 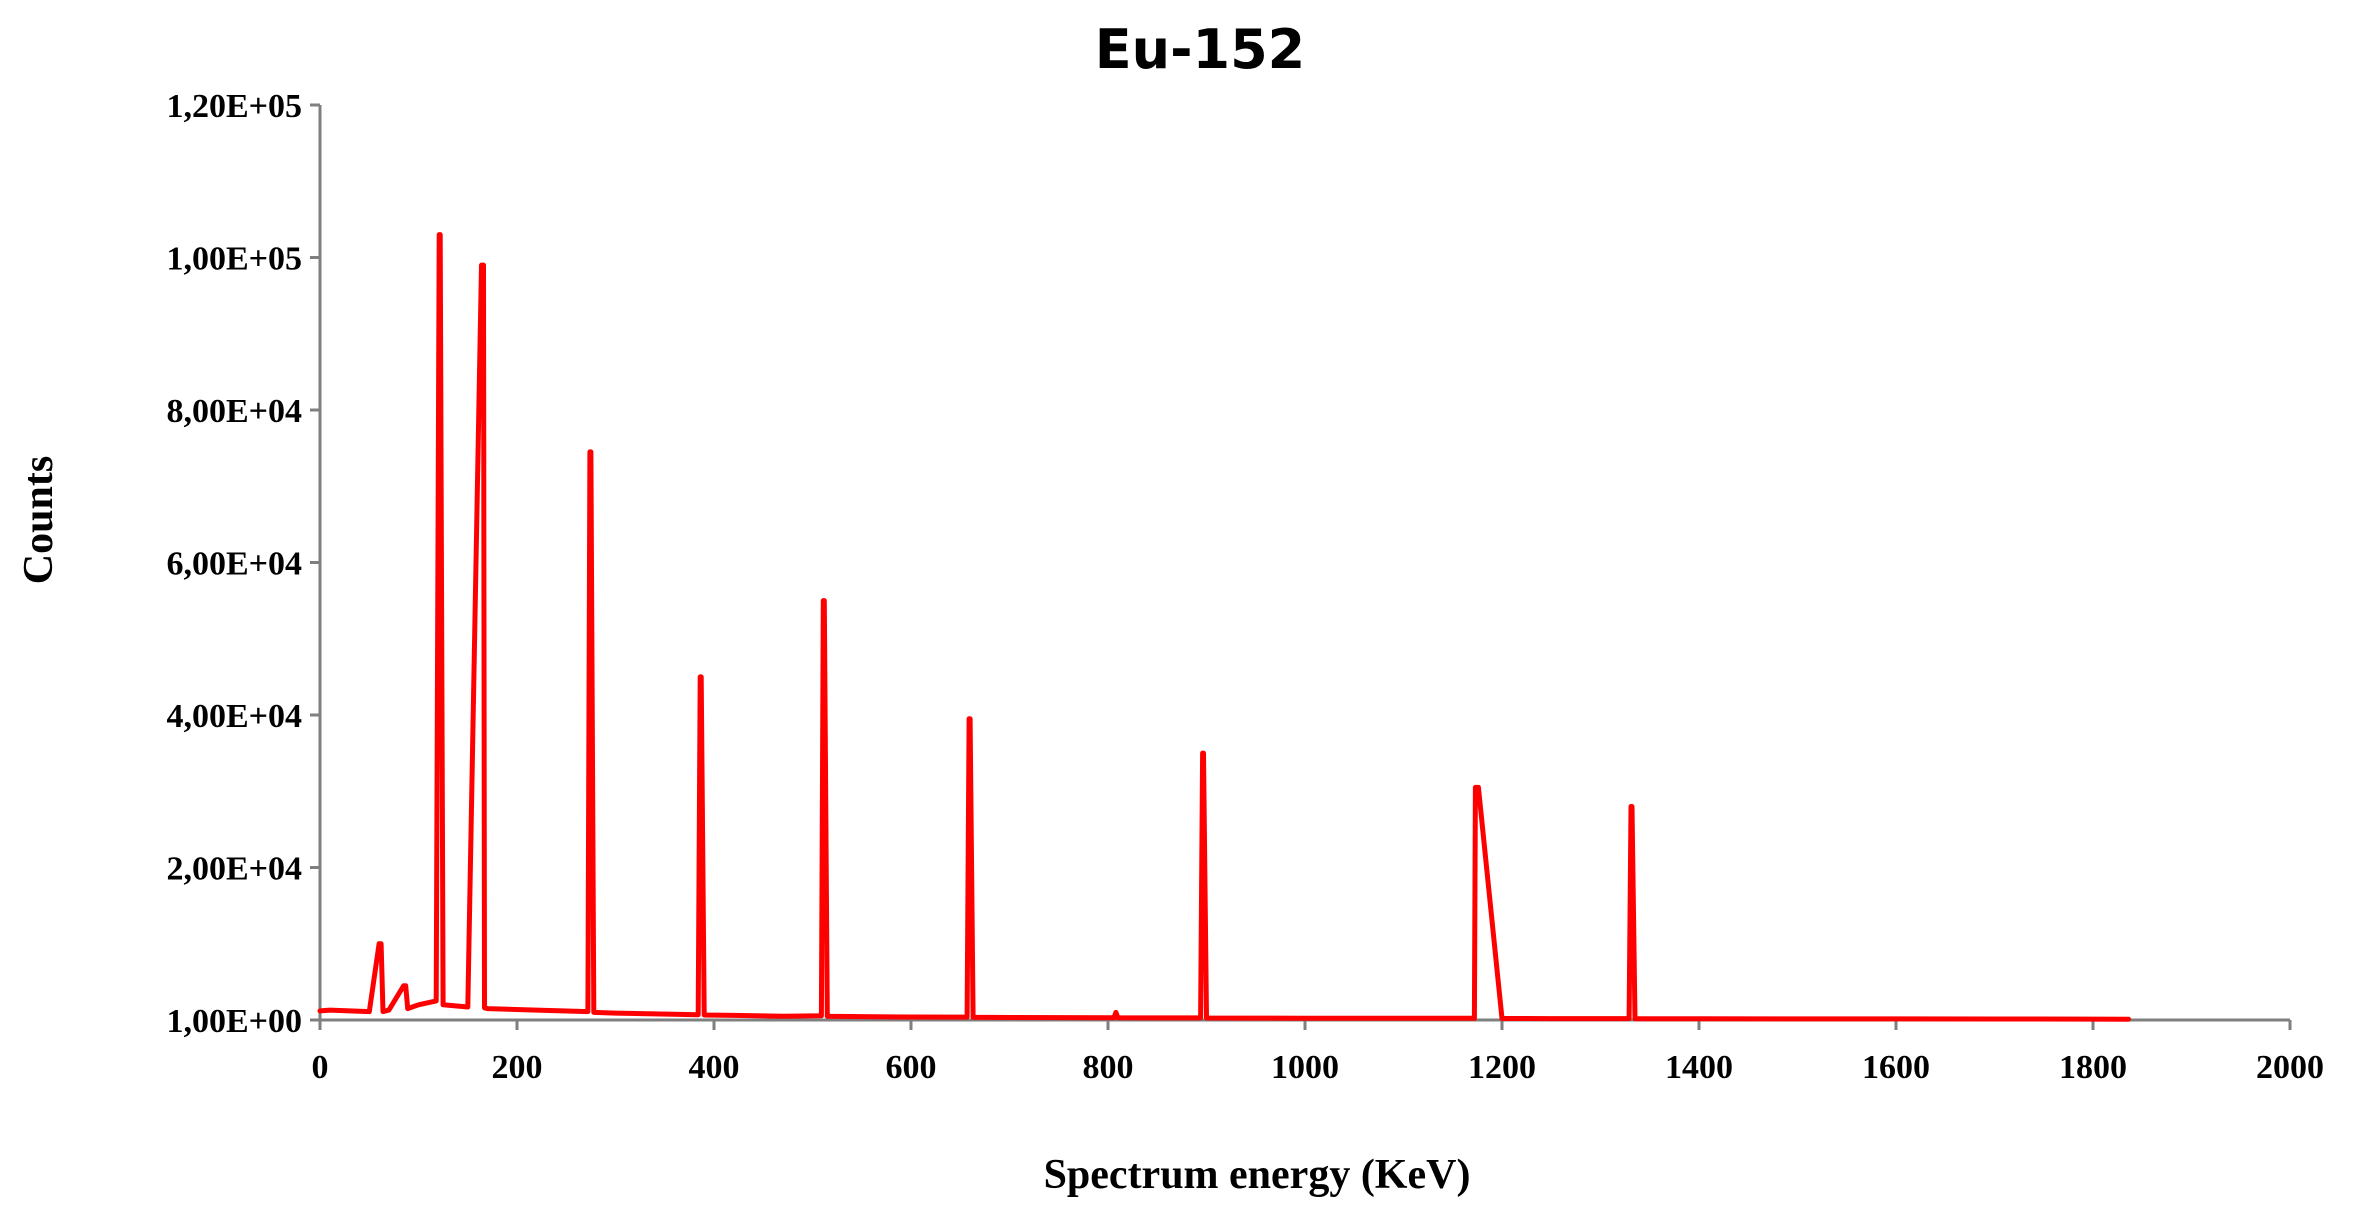 What do you see at coordinates (1108, 1067) in the screenshot?
I see `x-tick-label: 800` at bounding box center [1108, 1067].